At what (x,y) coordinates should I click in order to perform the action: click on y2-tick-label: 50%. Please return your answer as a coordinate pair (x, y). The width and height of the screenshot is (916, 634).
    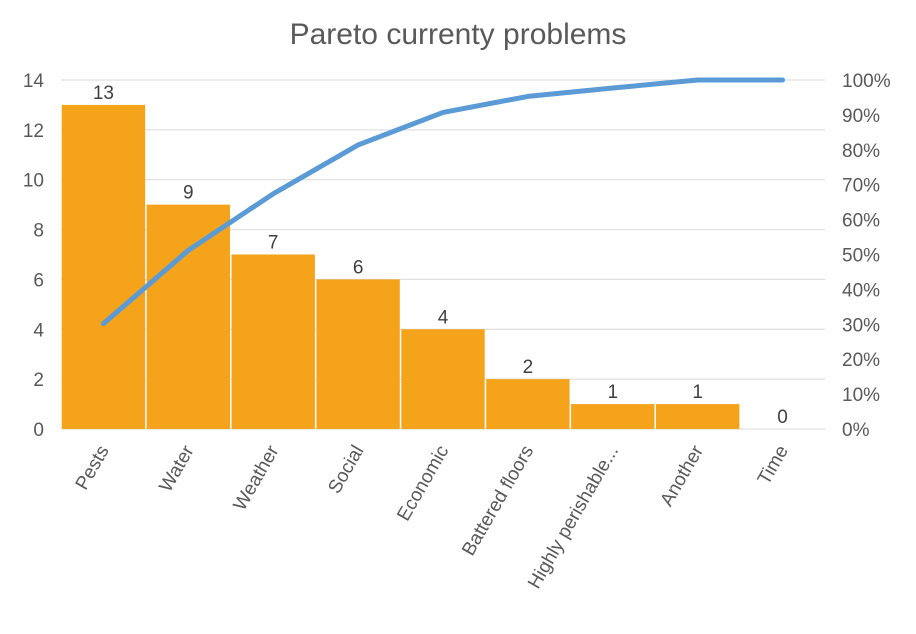
    Looking at the image, I should click on (861, 256).